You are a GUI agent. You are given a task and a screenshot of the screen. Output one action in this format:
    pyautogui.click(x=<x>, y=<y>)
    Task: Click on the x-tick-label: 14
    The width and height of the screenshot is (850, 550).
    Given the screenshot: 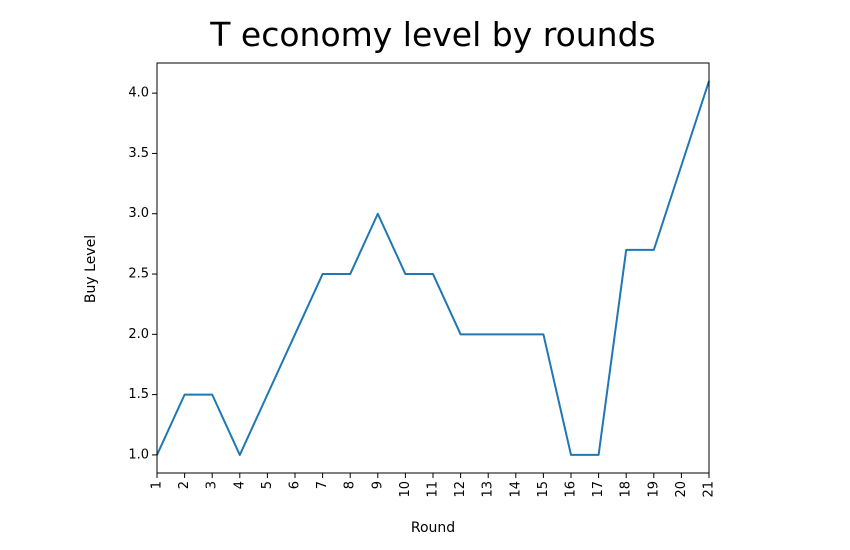 What is the action you would take?
    pyautogui.click(x=515, y=489)
    